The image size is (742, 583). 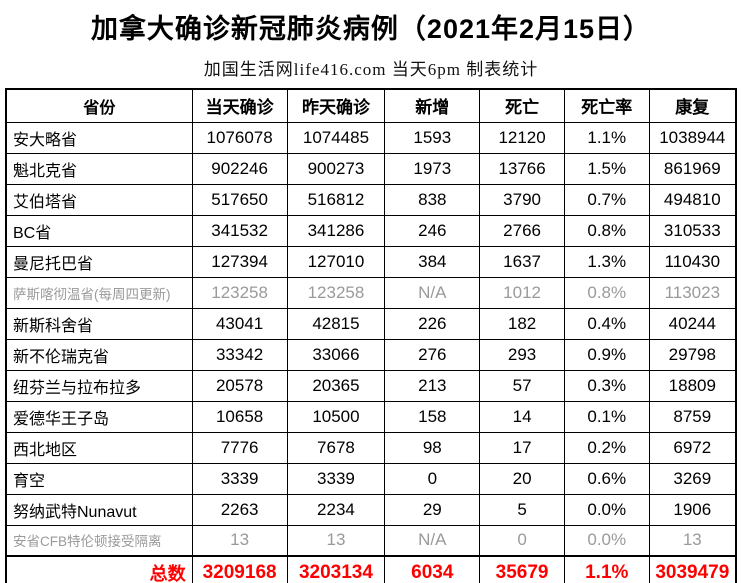 I want to click on cell-death-rate: 0.6%, so click(x=606, y=478).